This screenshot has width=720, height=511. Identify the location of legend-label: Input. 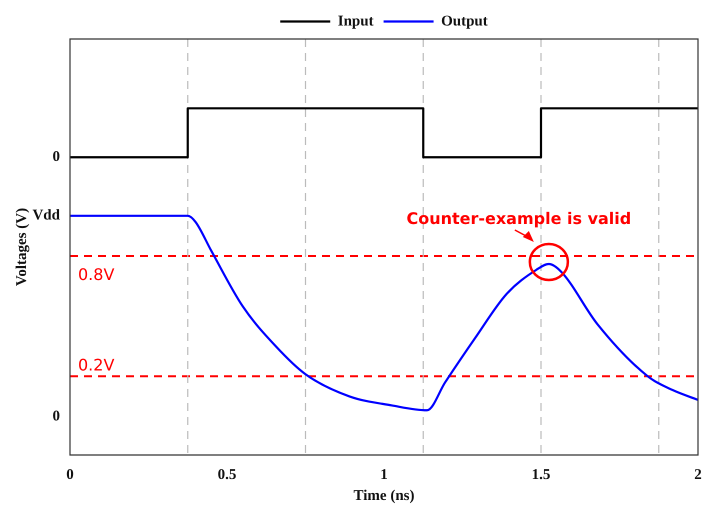
(356, 21).